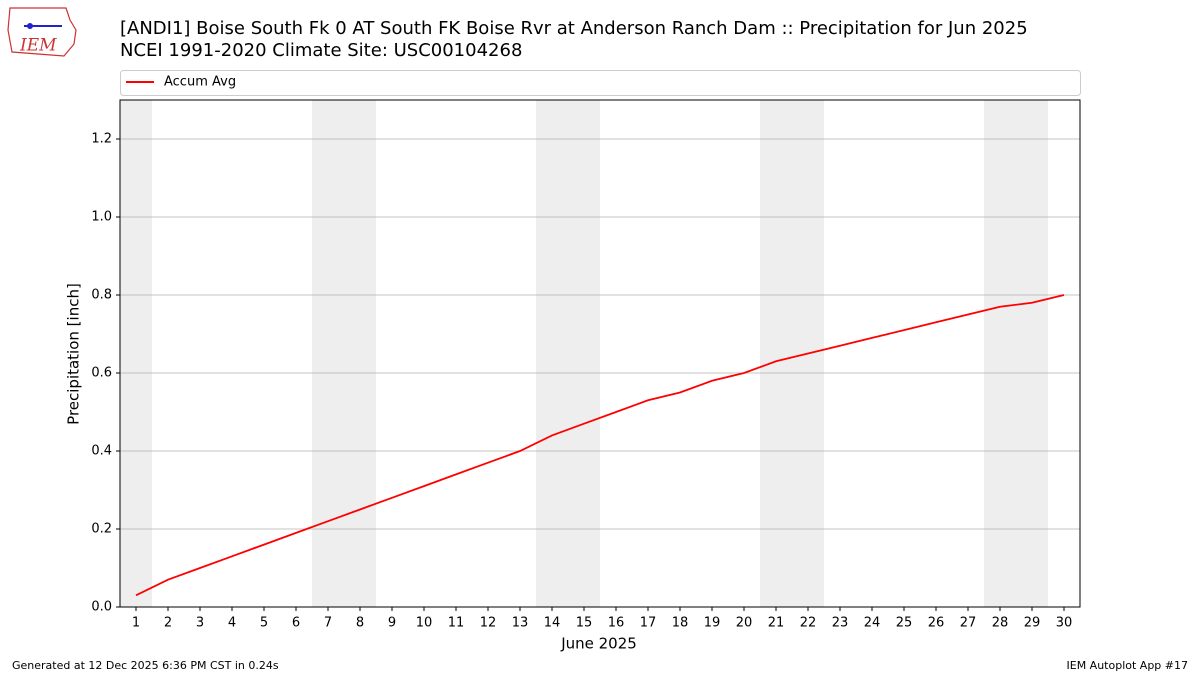 Image resolution: width=1200 pixels, height=675 pixels. I want to click on x-tick-label: 9, so click(392, 623).